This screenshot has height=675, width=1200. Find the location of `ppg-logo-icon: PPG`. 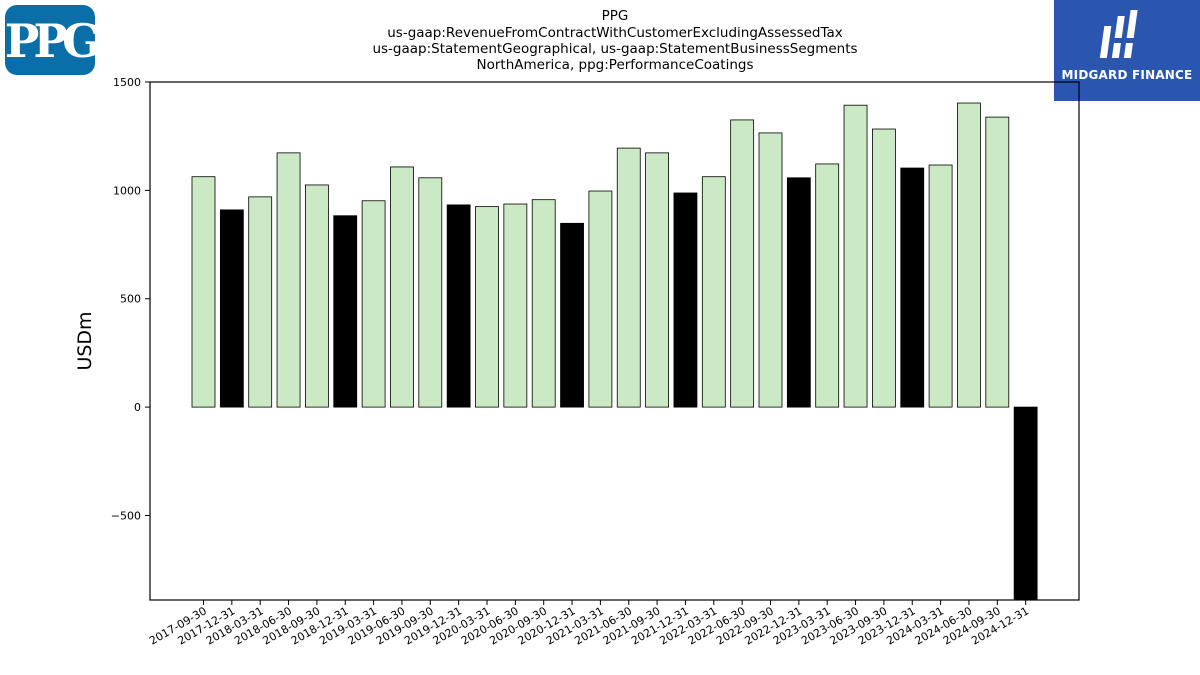

ppg-logo-icon: PPG is located at coordinates (50, 41).